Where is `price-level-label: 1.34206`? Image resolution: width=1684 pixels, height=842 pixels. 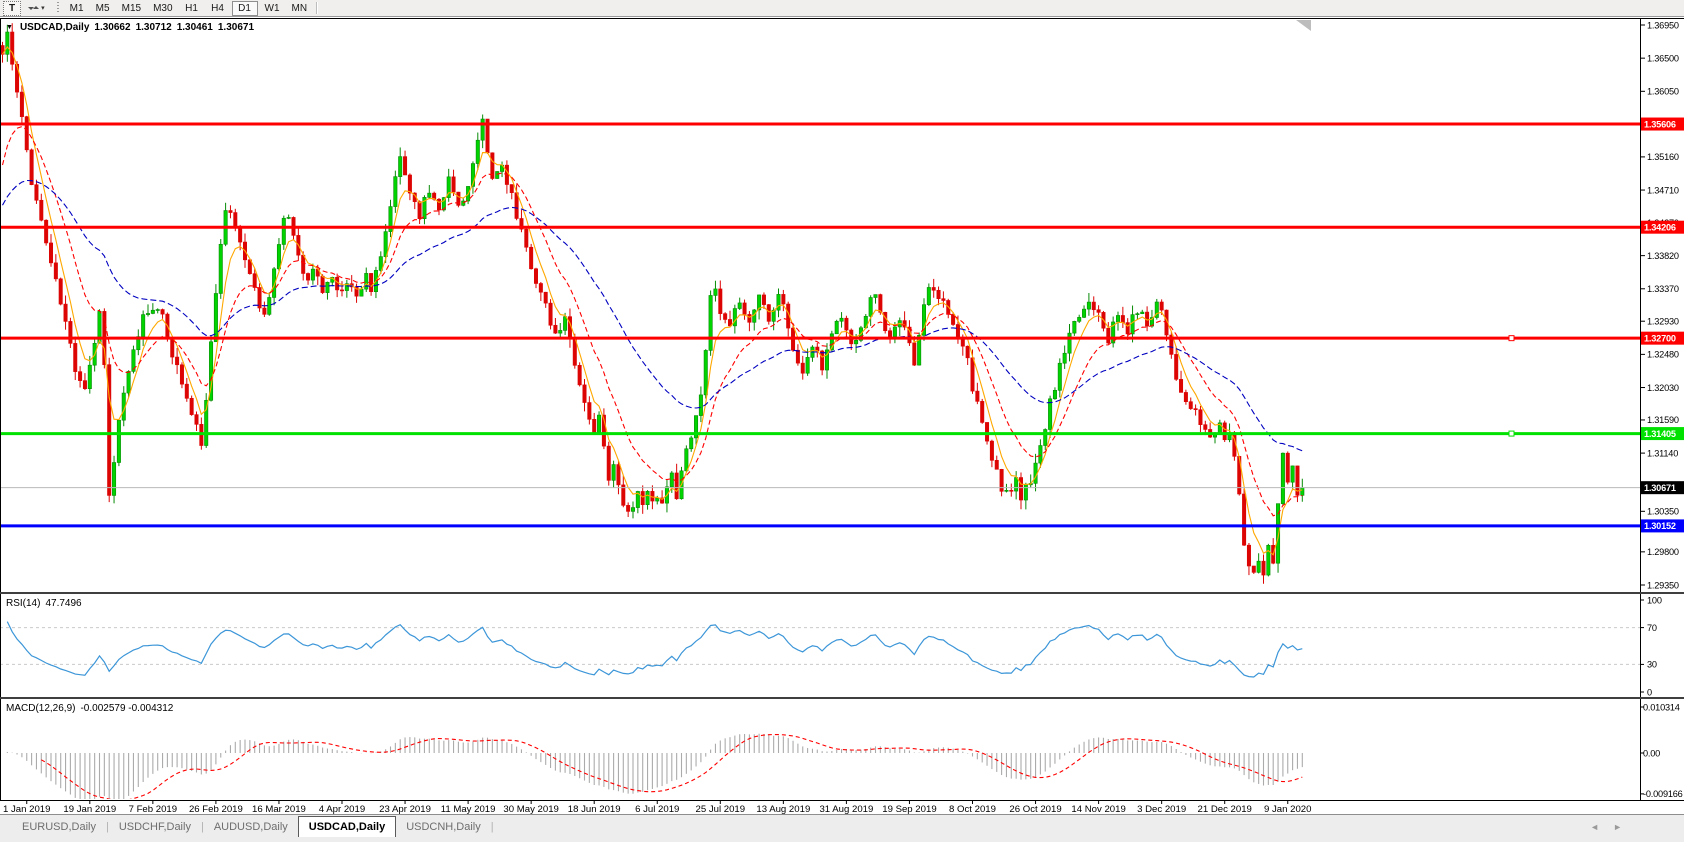 price-level-label: 1.34206 is located at coordinates (1660, 227).